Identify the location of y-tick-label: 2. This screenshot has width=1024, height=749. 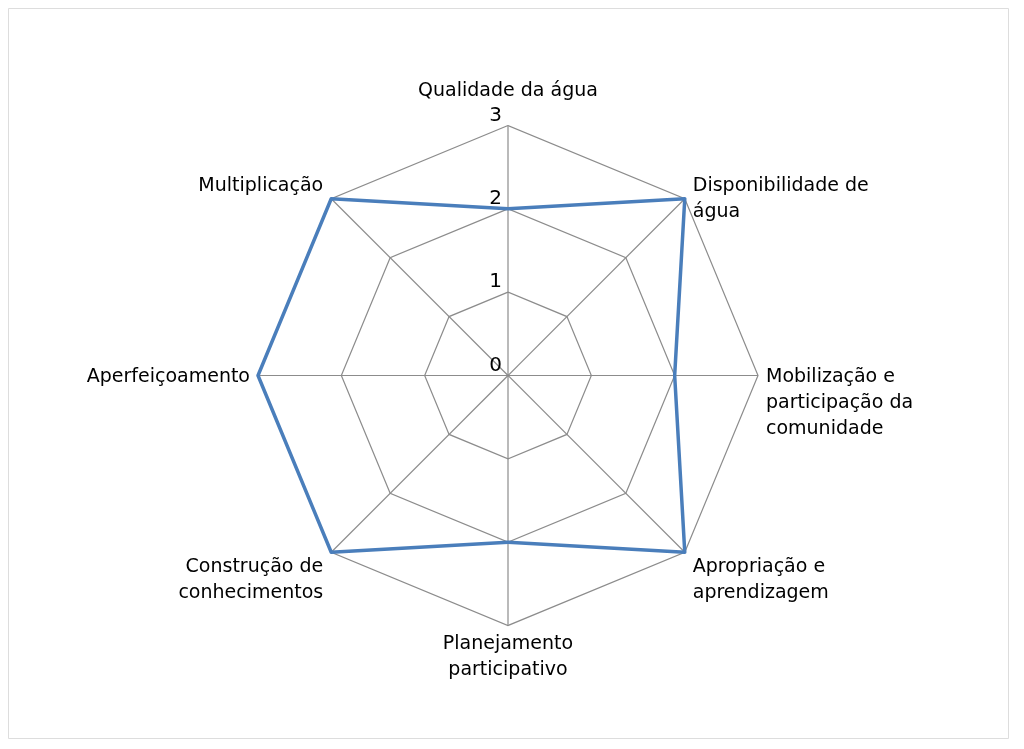
(495, 196).